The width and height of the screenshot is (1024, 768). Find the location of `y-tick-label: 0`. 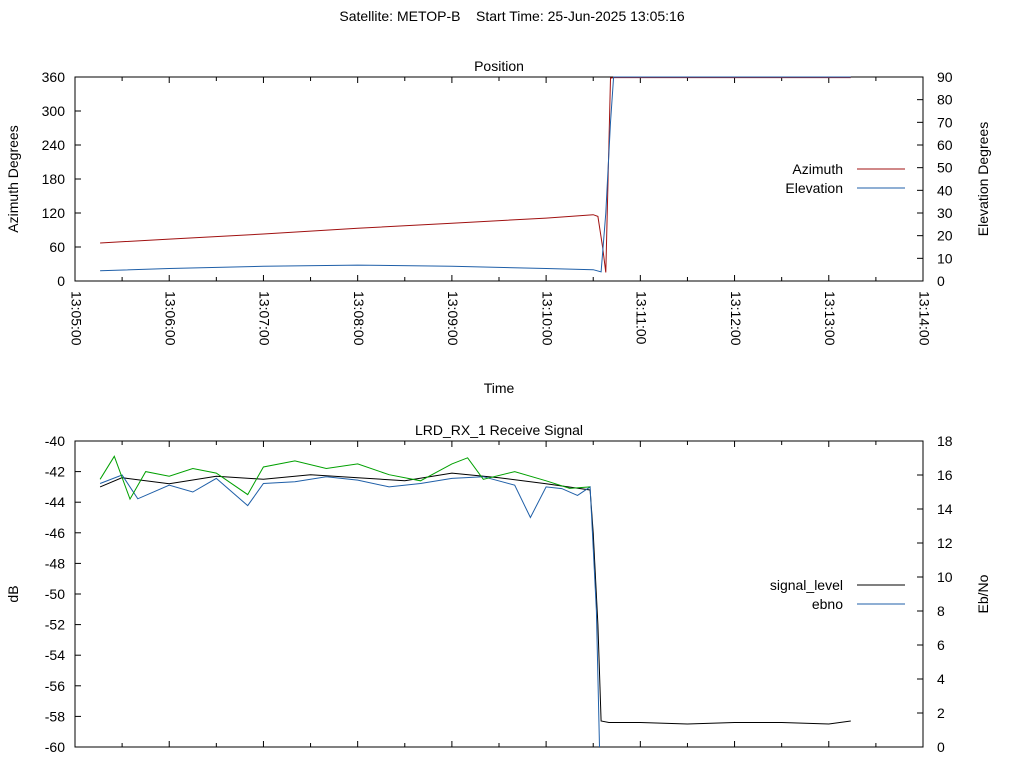

y-tick-label: 0 is located at coordinates (61, 281).